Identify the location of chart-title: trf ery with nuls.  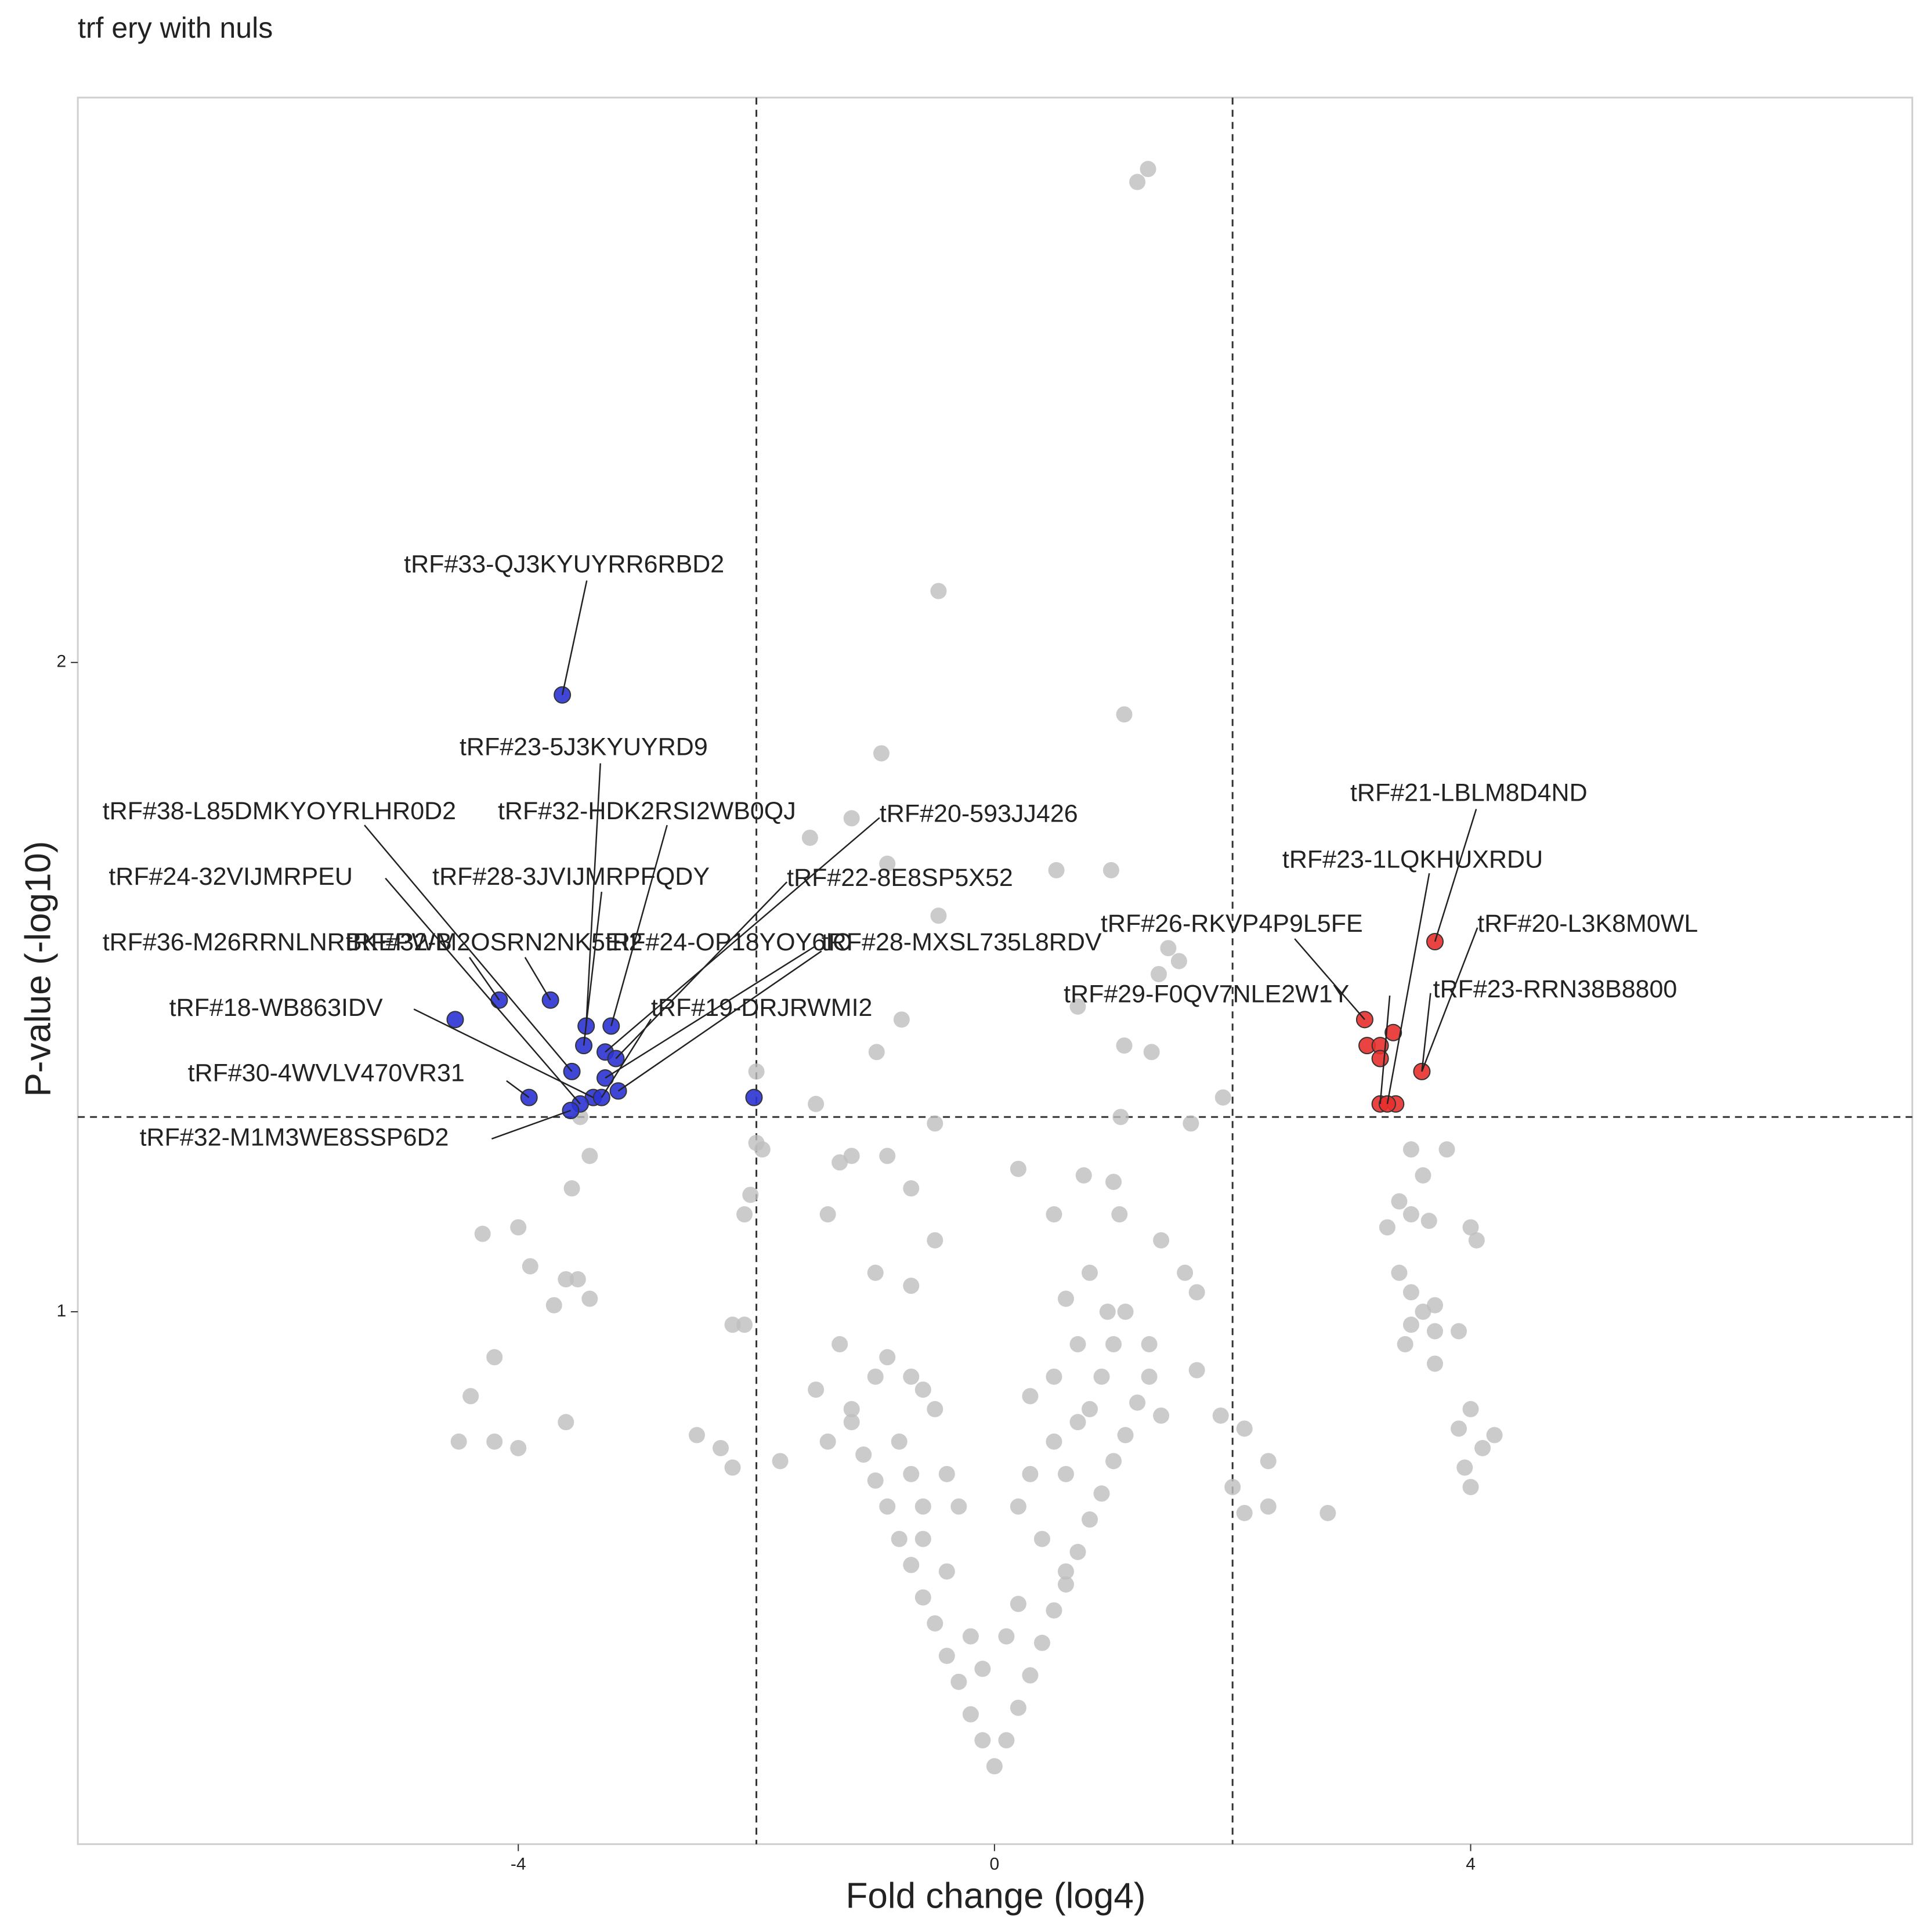
(175, 28).